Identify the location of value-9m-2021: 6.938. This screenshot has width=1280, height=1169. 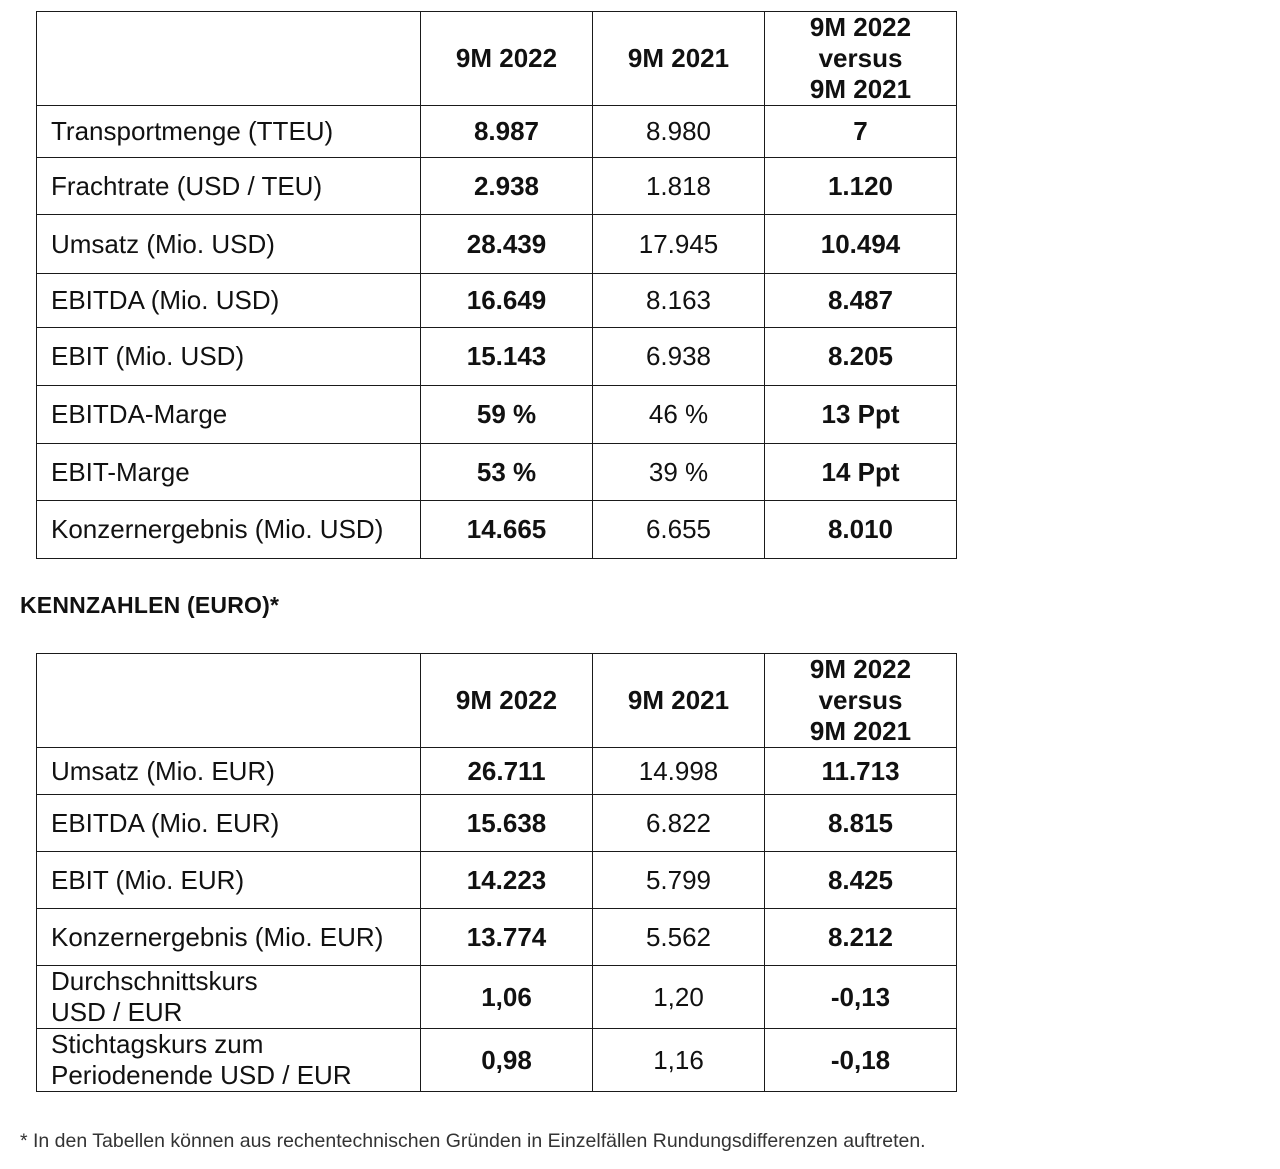
(678, 356).